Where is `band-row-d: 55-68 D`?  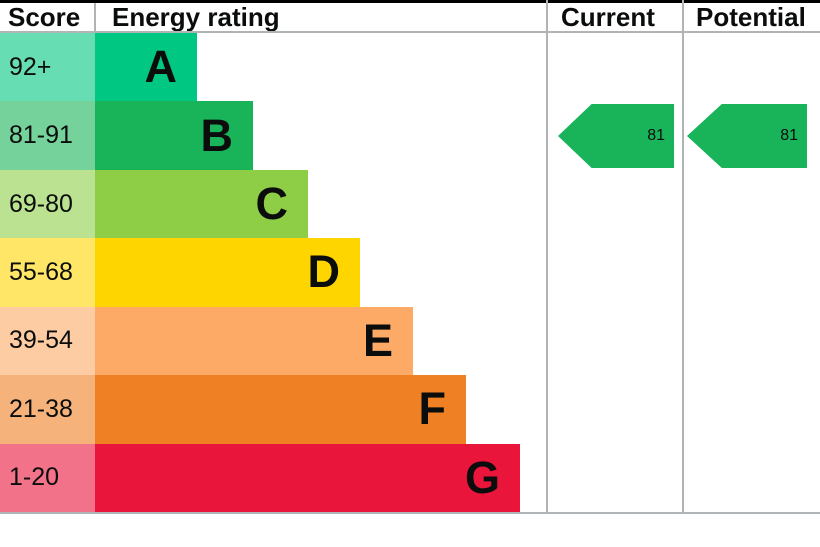 band-row-d: 55-68 D is located at coordinates (273, 272).